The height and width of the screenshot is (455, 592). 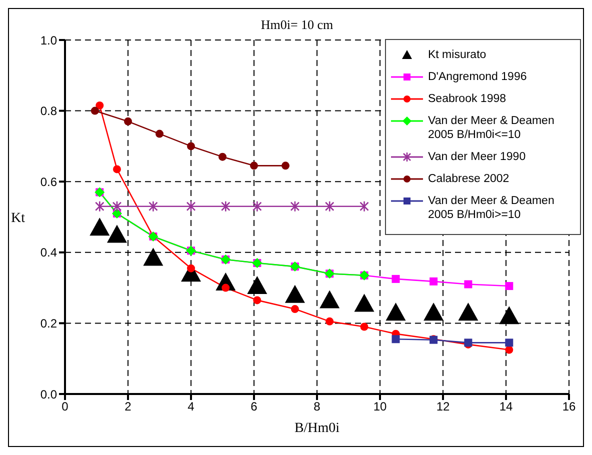 I want to click on x-tick-label: 10, so click(x=380, y=407).